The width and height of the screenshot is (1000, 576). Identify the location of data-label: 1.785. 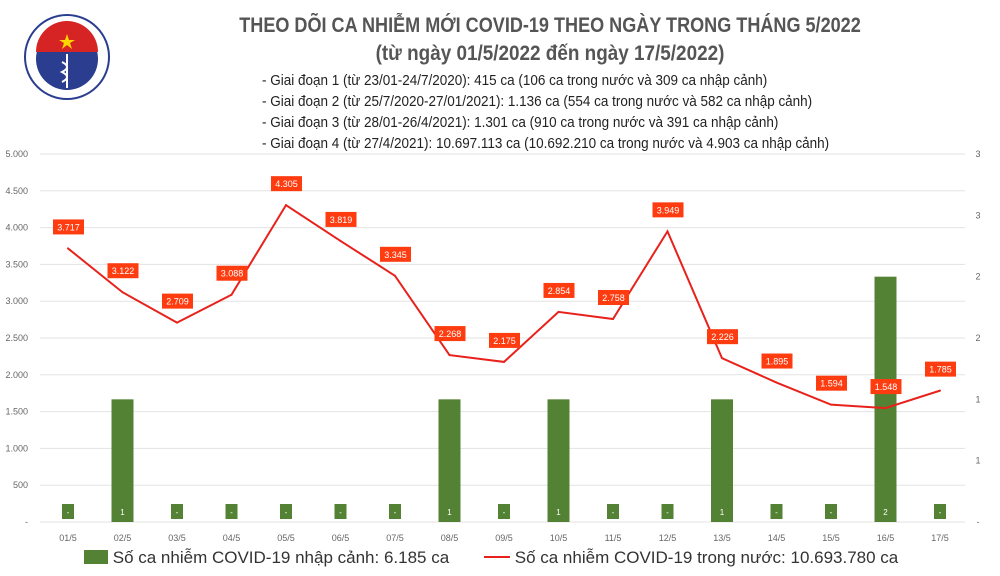
(940, 370).